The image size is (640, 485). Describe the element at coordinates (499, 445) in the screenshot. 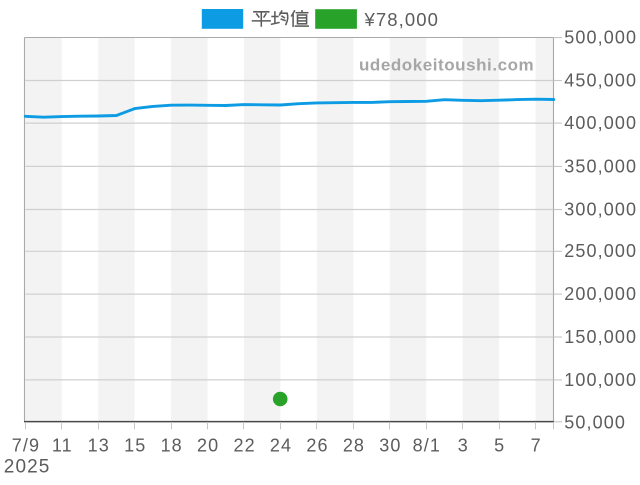

I see `svg-text: 5` at that location.